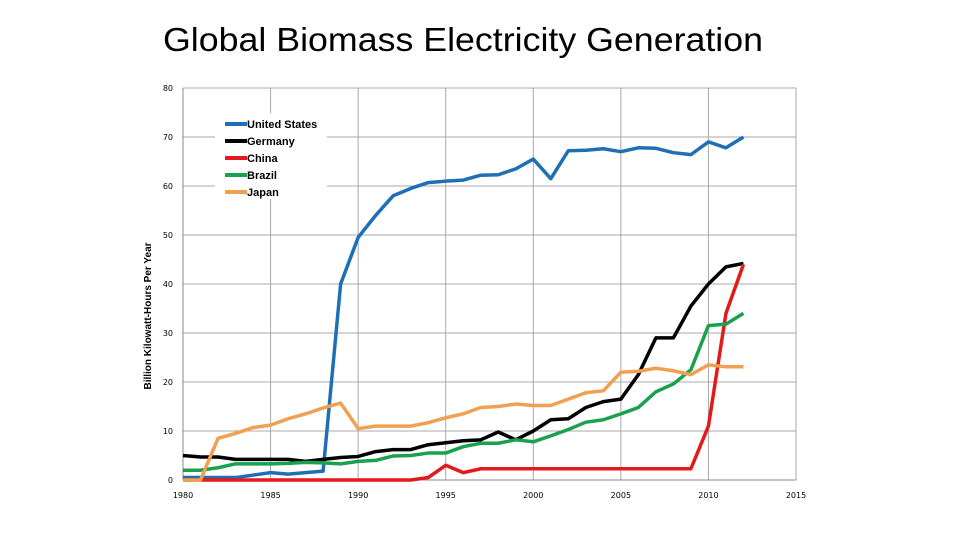 The height and width of the screenshot is (540, 960). What do you see at coordinates (262, 159) in the screenshot?
I see `legend-label: China` at bounding box center [262, 159].